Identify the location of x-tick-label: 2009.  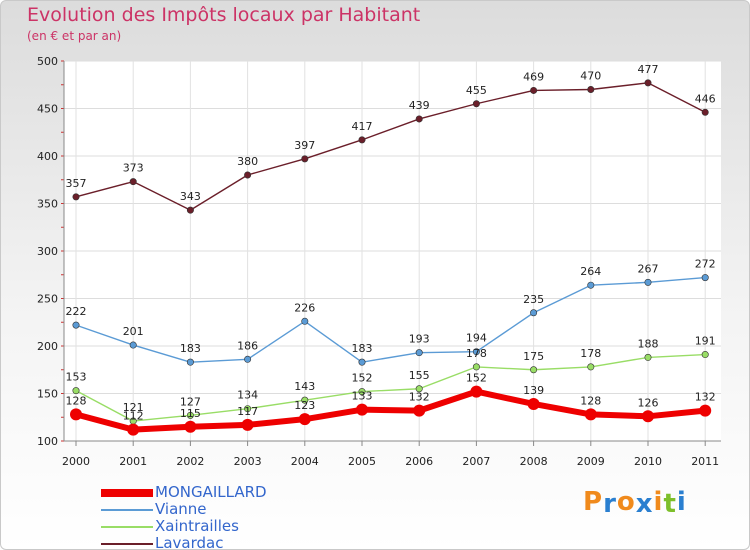
(591, 461).